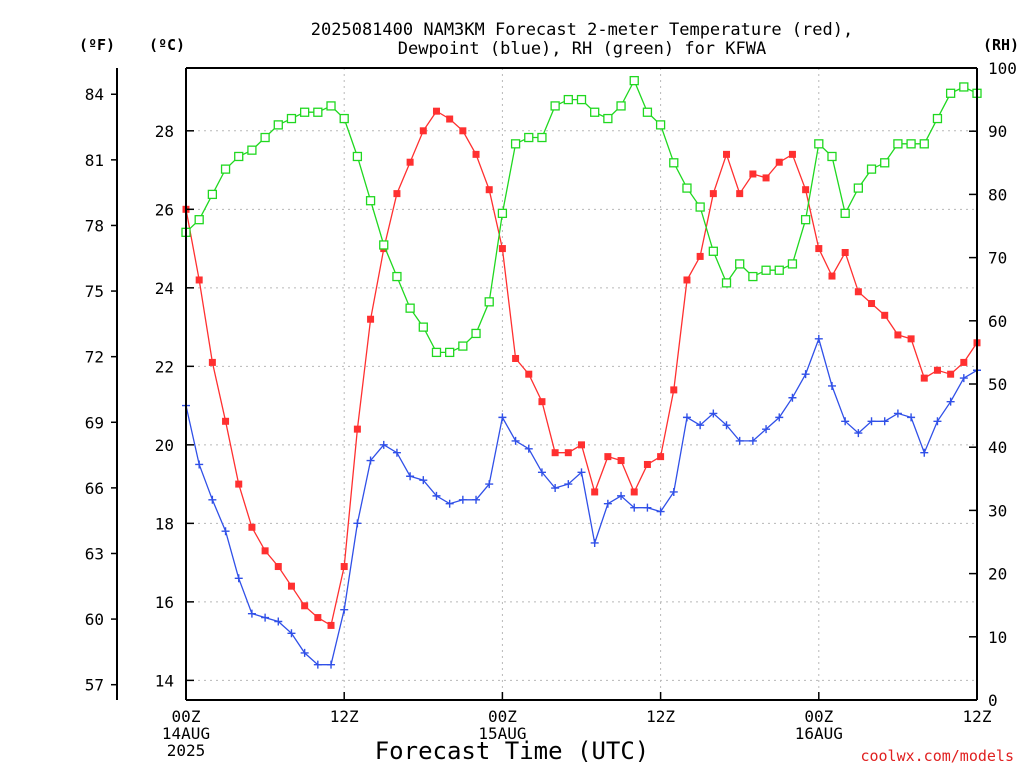  I want to click on fahrenheit-tick-label: 69, so click(94, 422).